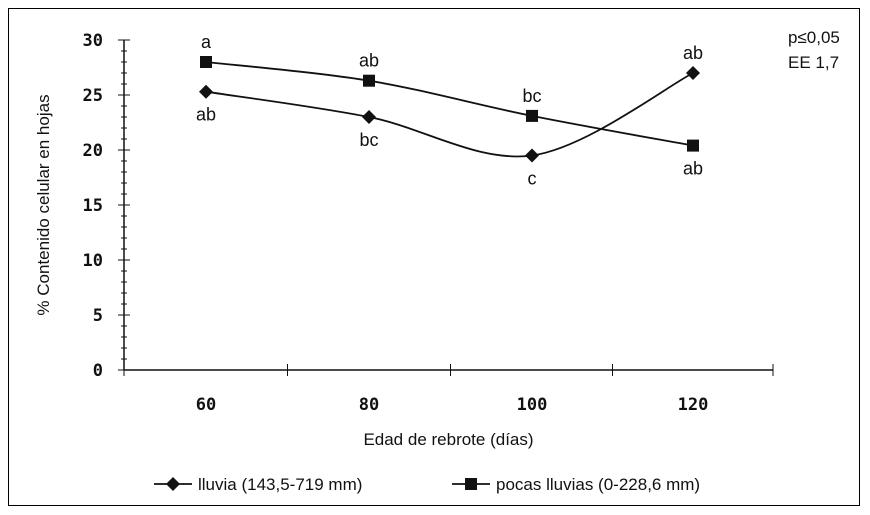 The width and height of the screenshot is (870, 515). What do you see at coordinates (106, 206) in the screenshot?
I see `y-axis-ticks: 0 5 10 15 20 25 30` at bounding box center [106, 206].